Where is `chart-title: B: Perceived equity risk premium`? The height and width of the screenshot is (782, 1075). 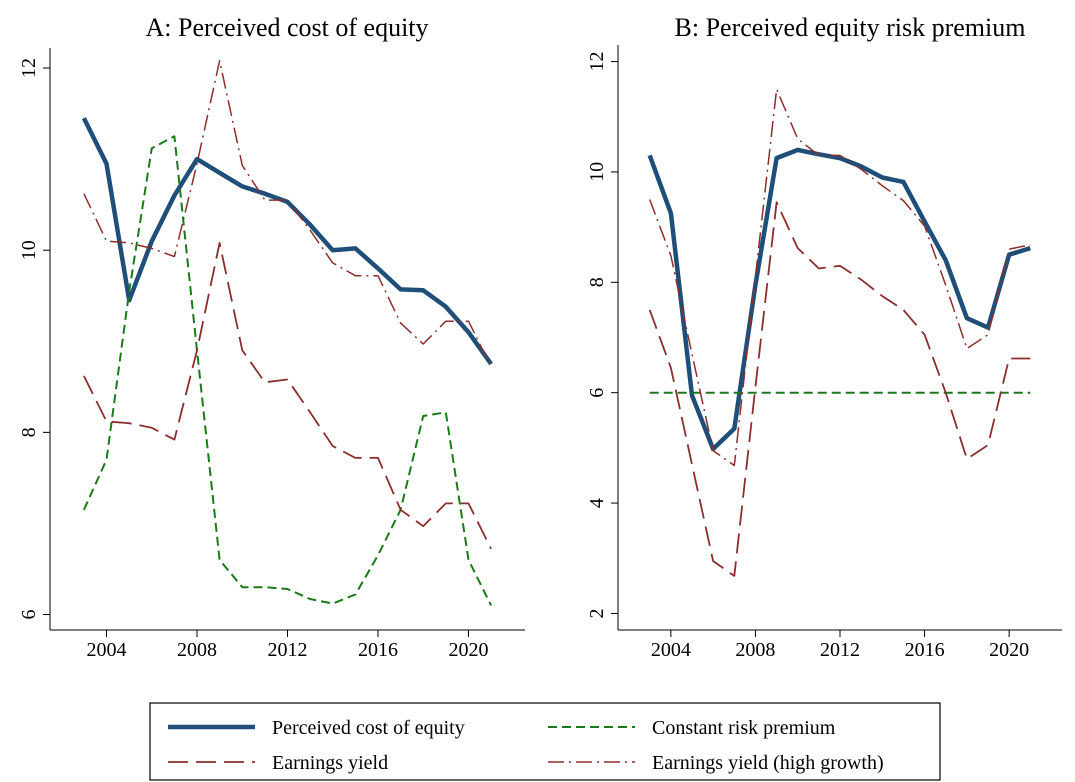
chart-title: B: Perceived equity risk premium is located at coordinates (850, 27).